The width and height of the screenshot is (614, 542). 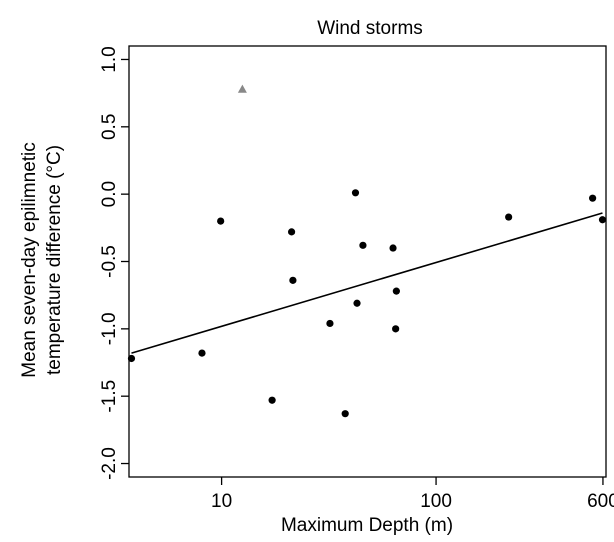 I want to click on y-tick-label: 0.0, so click(x=109, y=194).